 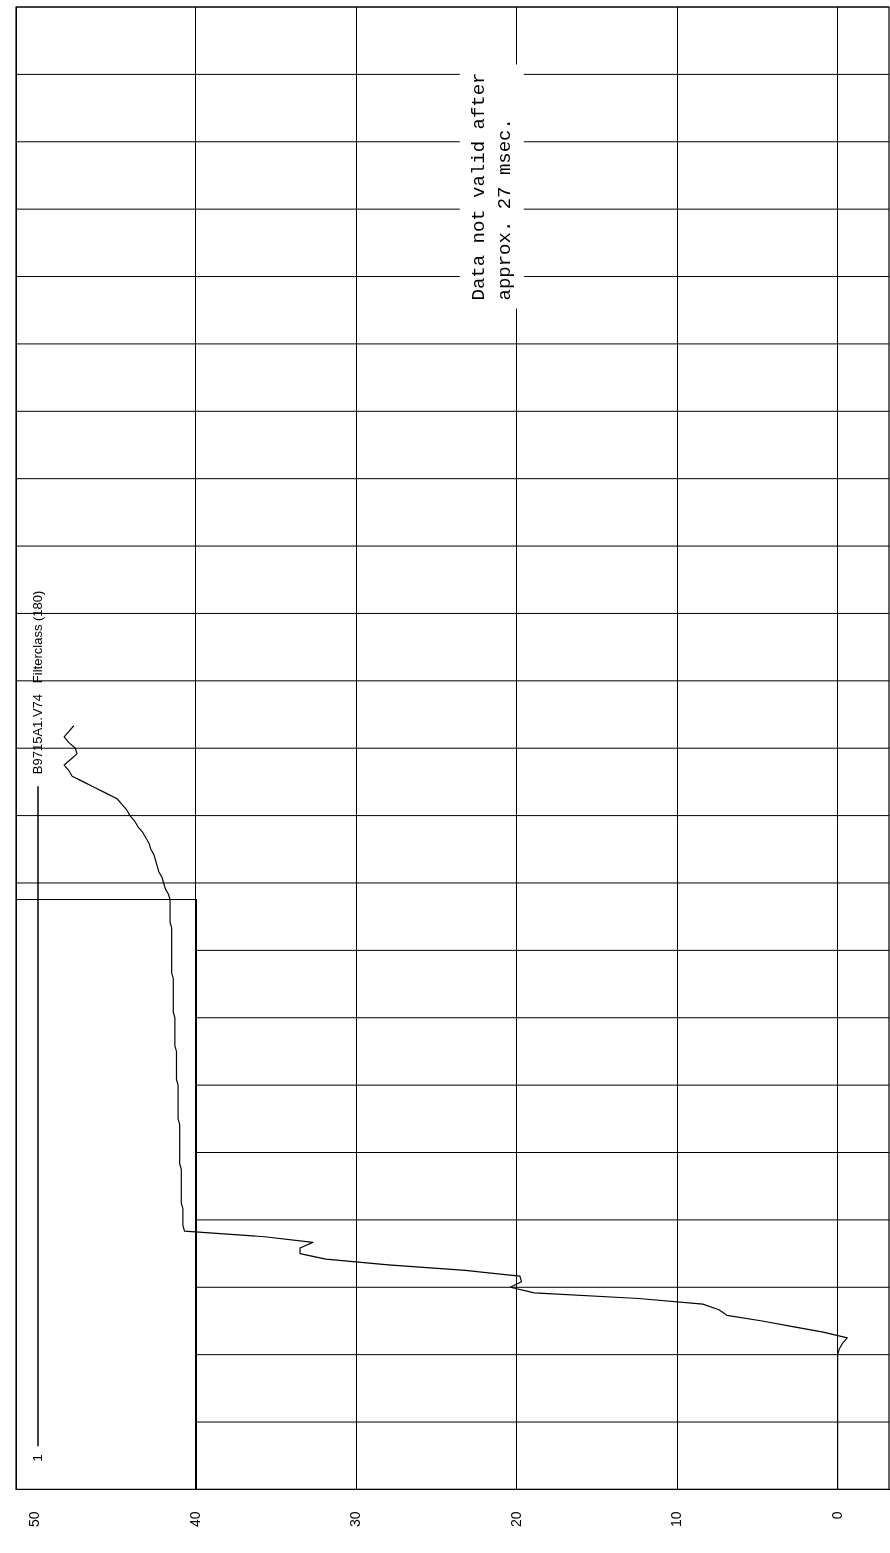 I want to click on x-tick-label: 10, so click(x=676, y=1519).